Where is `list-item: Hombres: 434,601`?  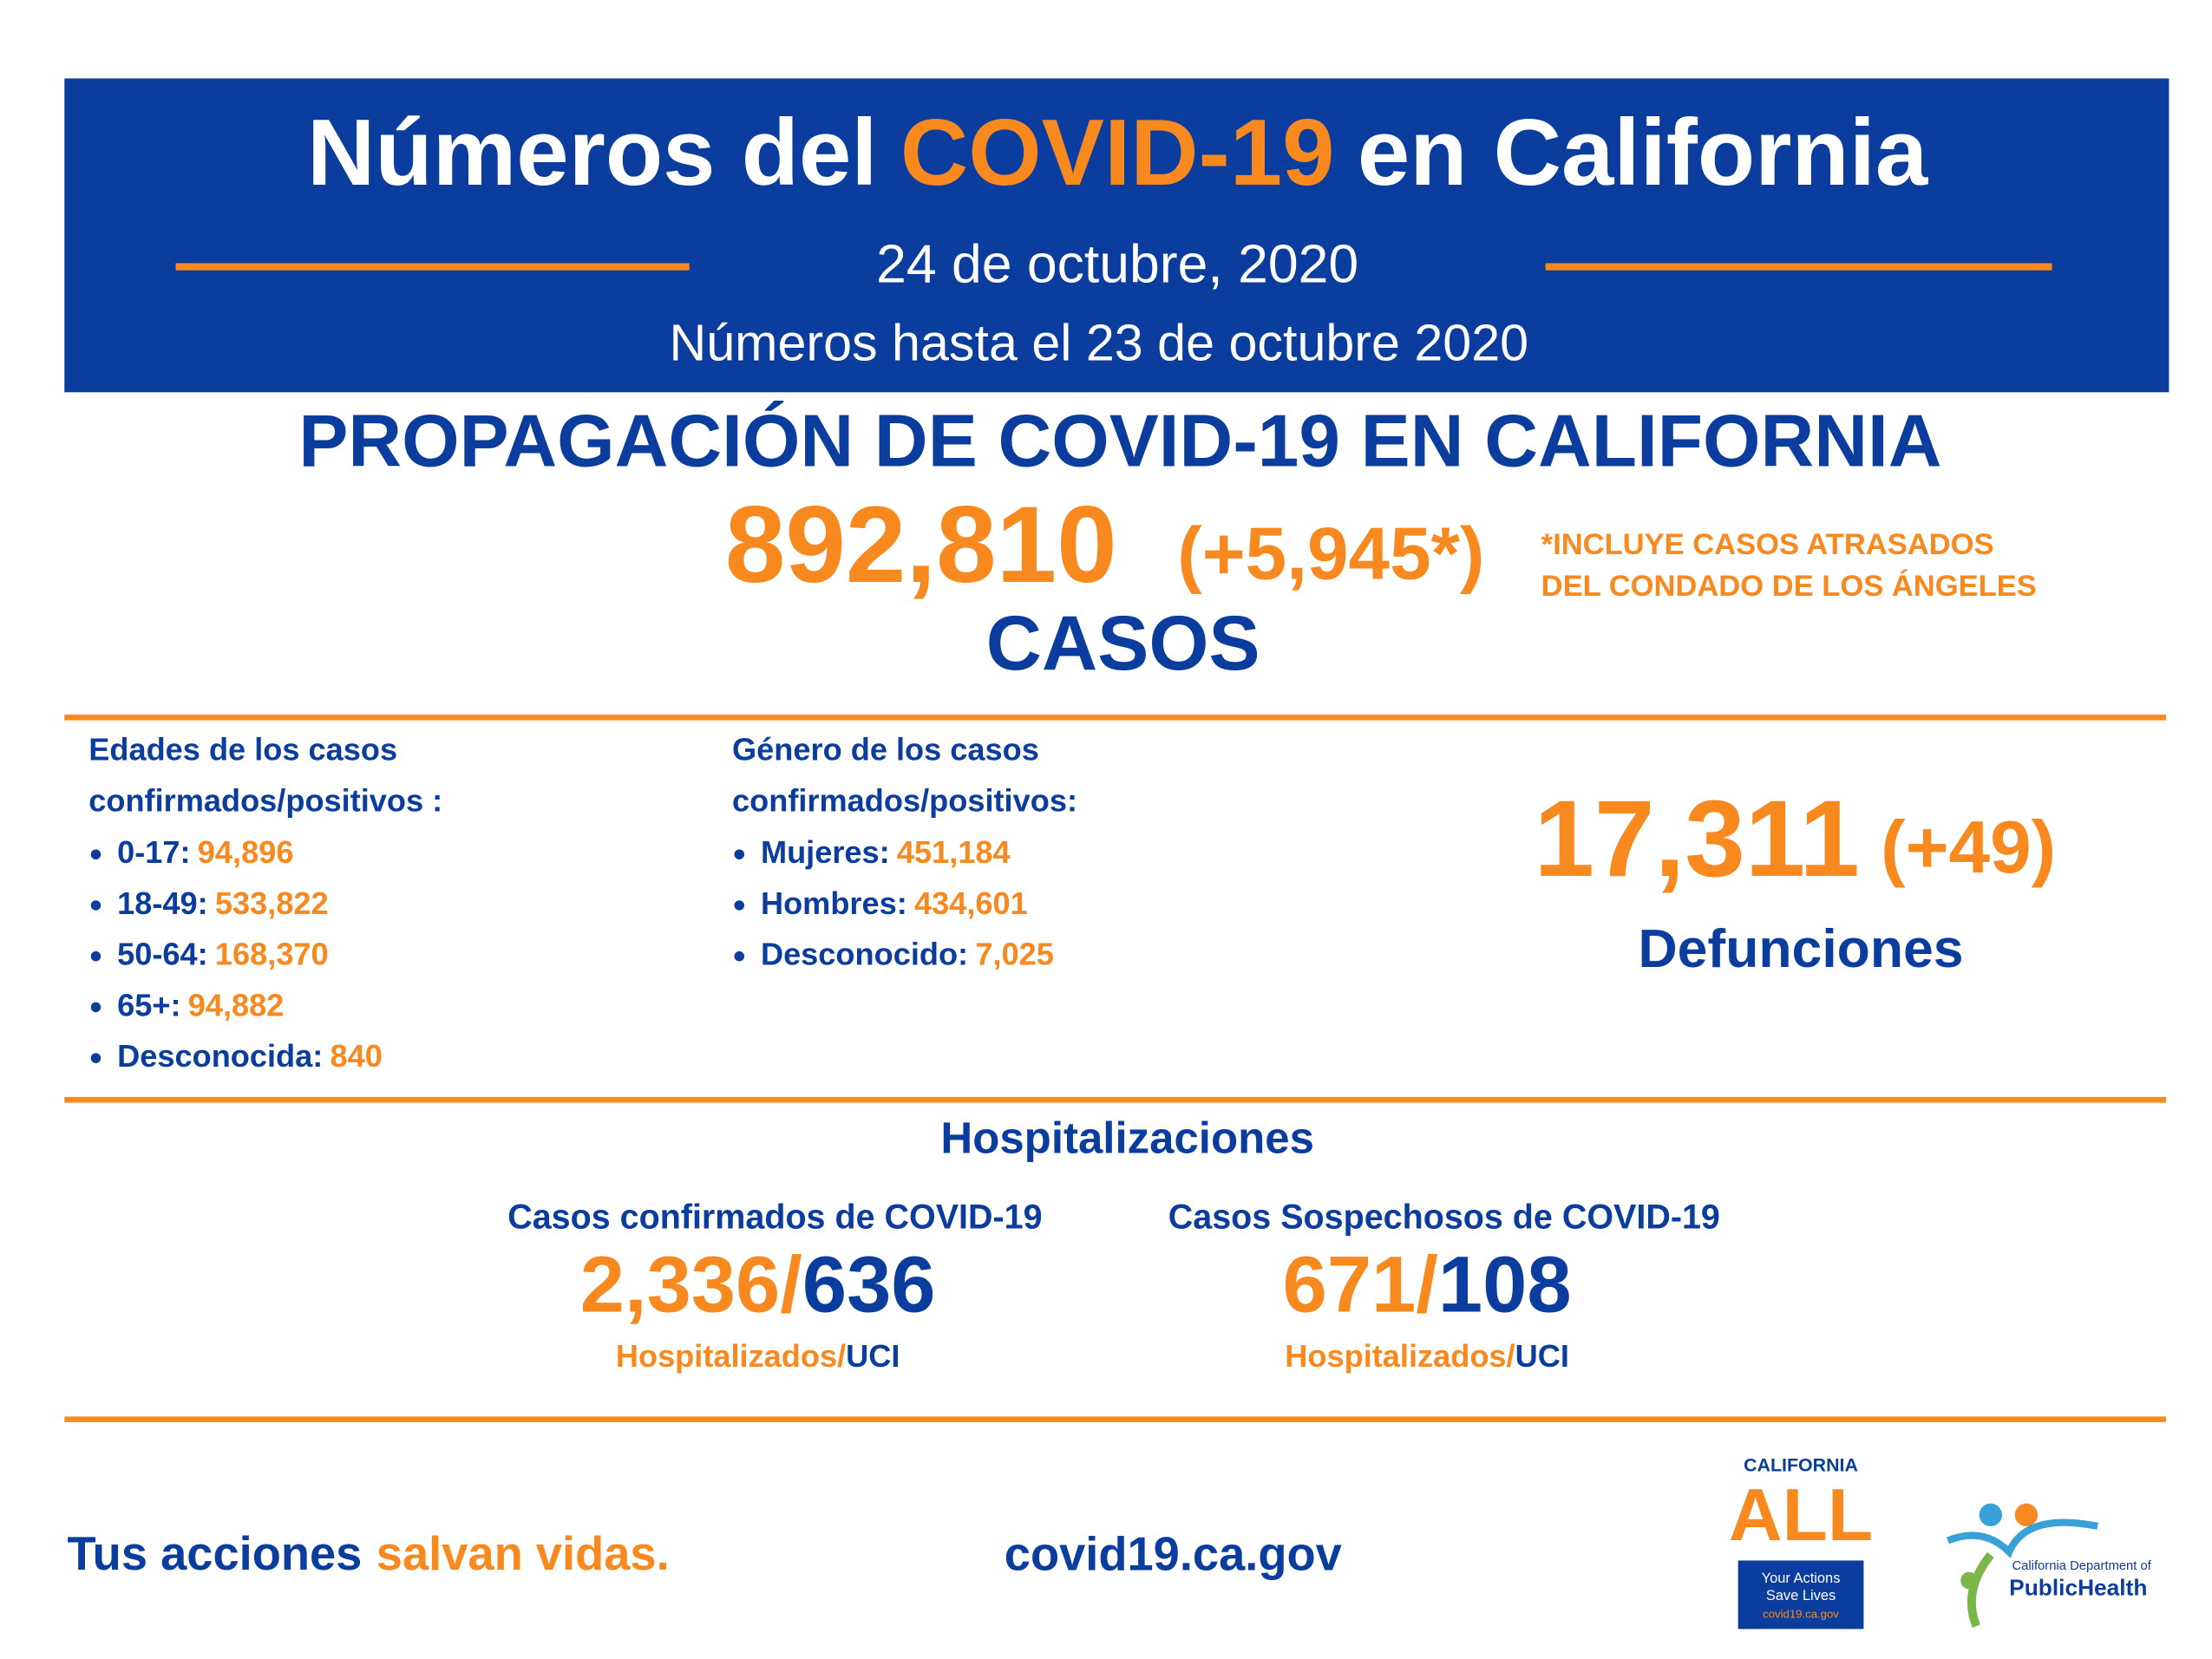
list-item: Hombres: 434,601 is located at coordinates (895, 903).